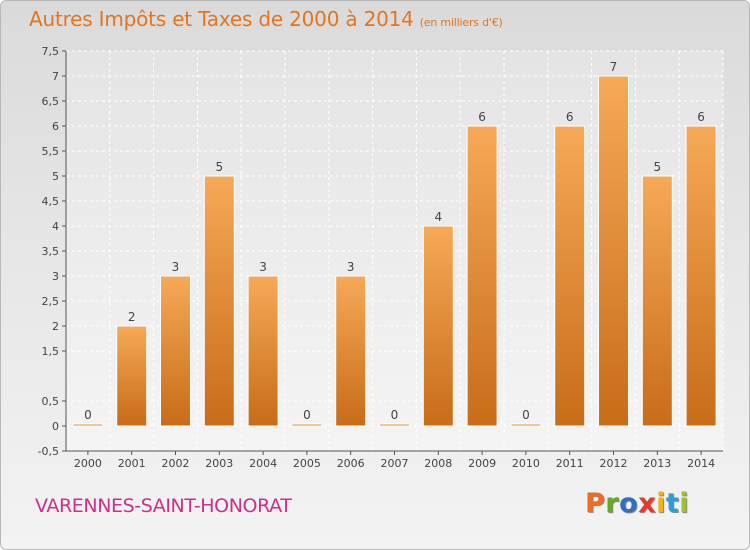 The height and width of the screenshot is (550, 750). I want to click on commune-name: VARENNES-SAINT-HONORAT, so click(163, 506).